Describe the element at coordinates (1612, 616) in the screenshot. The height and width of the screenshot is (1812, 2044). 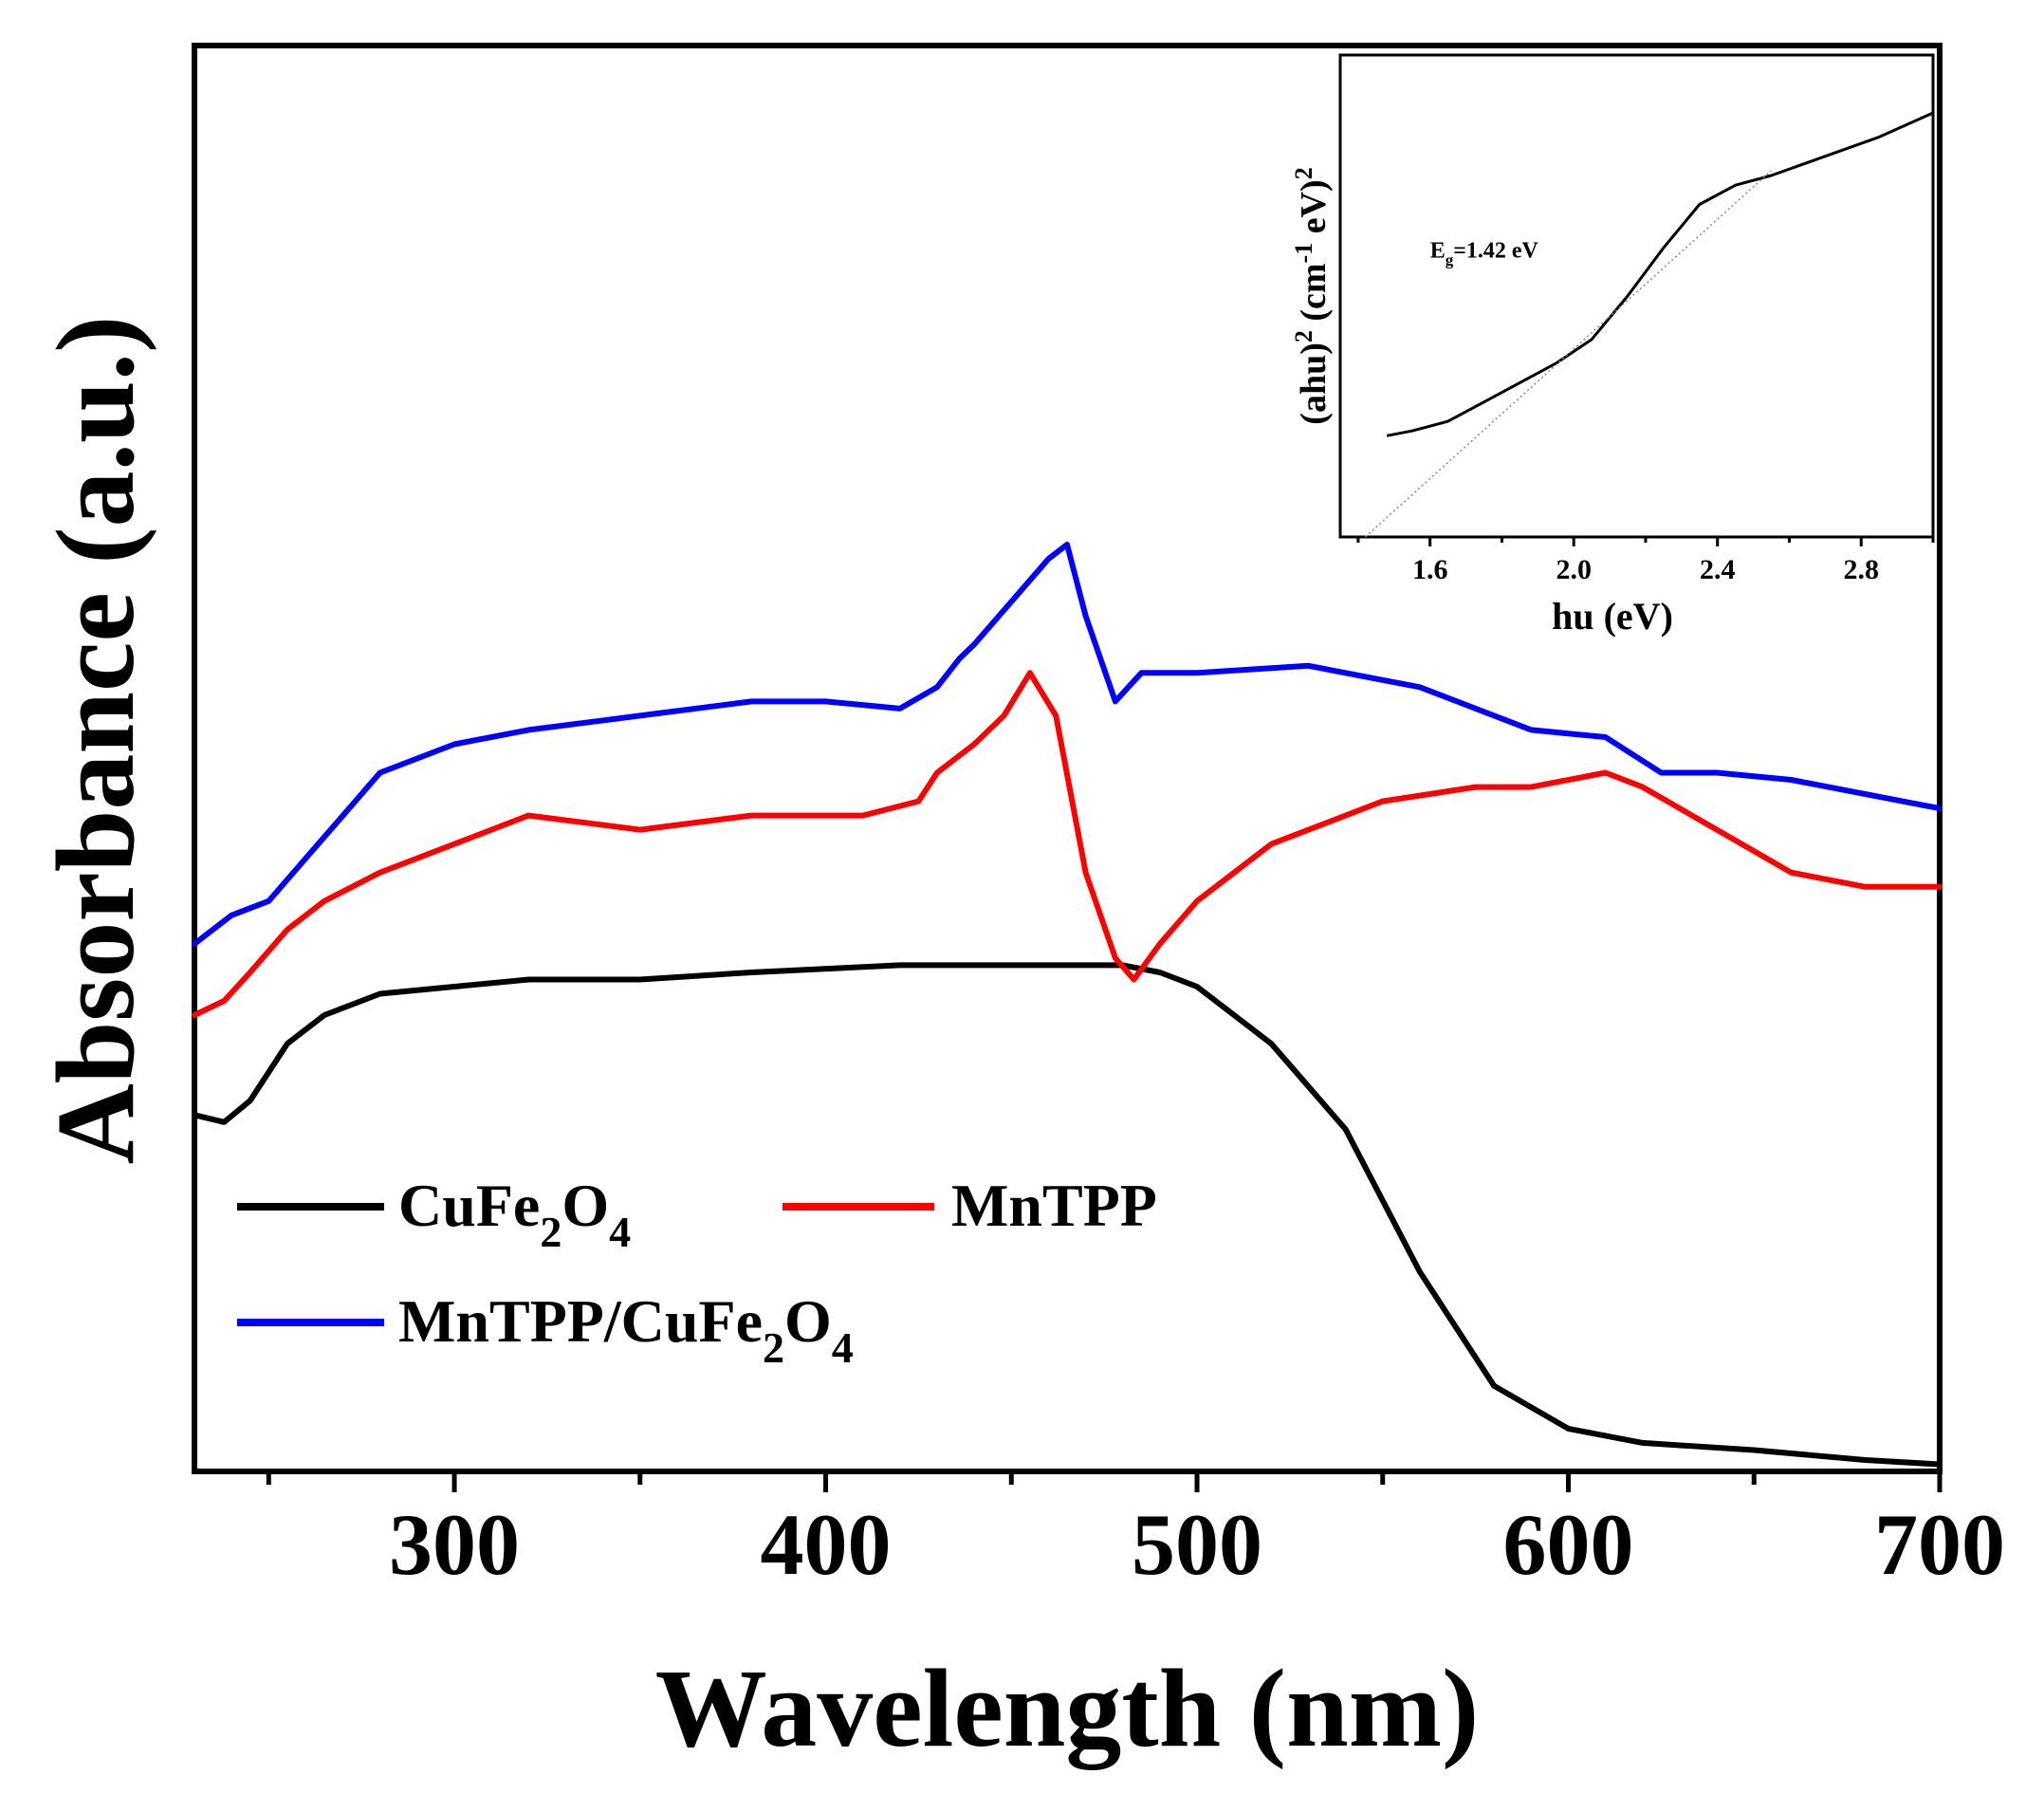
I see `inset-x-axis-title: hu (eV)` at that location.